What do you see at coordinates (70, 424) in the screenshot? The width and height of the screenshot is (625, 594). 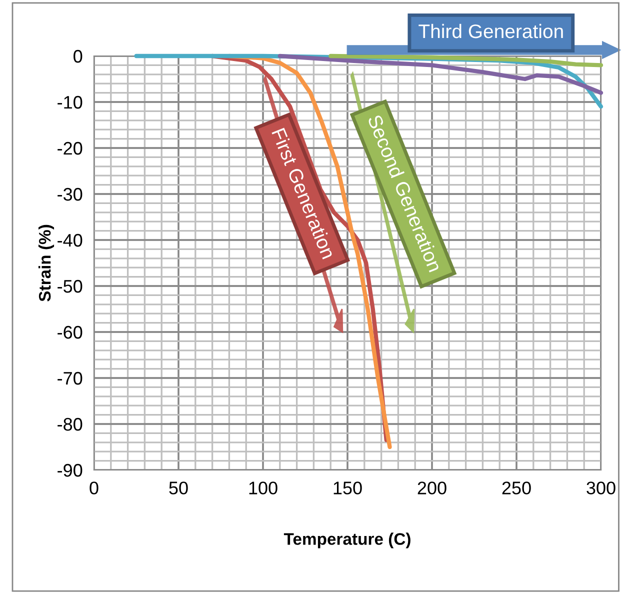 I see `y-tick-label: -80` at bounding box center [70, 424].